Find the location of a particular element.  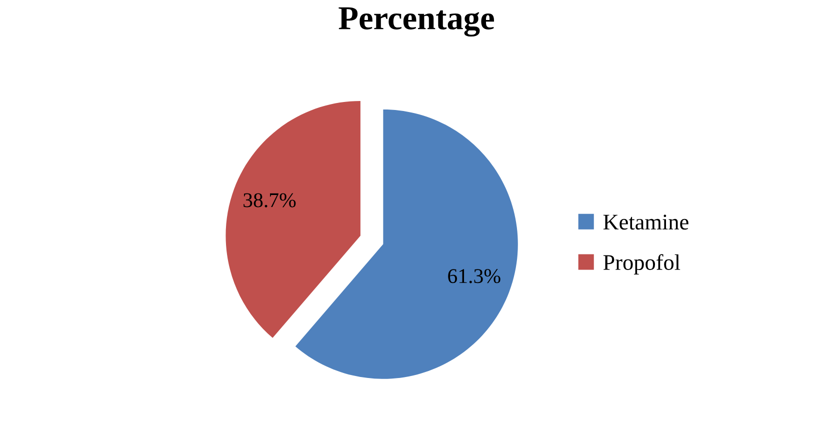

legend-label: Propofol is located at coordinates (641, 264).